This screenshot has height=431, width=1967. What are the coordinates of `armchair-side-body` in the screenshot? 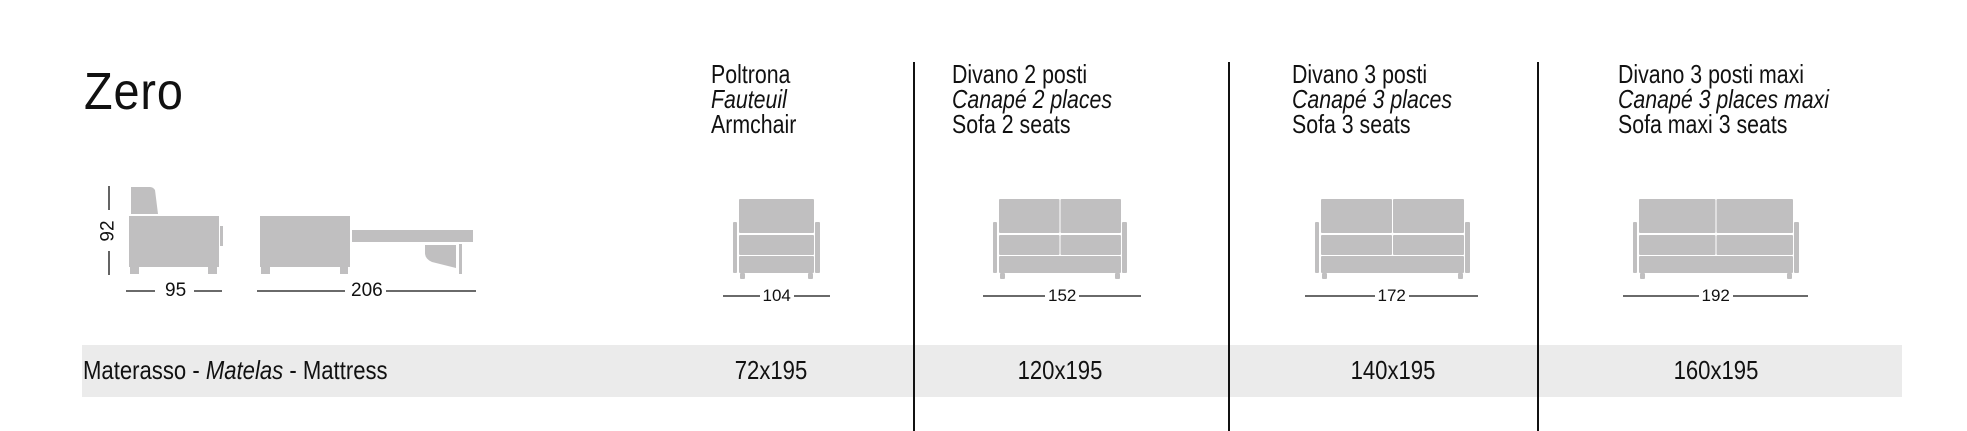 It's located at (174, 241).